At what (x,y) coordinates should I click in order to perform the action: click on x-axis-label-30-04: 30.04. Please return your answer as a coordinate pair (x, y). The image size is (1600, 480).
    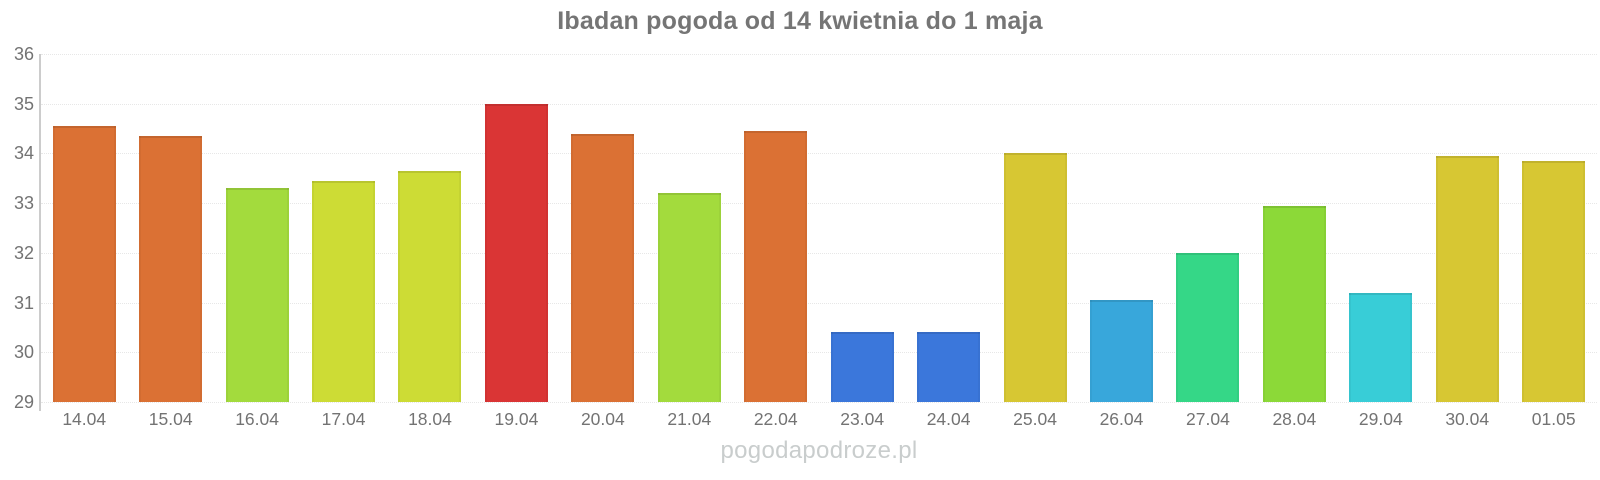
    Looking at the image, I should click on (1467, 419).